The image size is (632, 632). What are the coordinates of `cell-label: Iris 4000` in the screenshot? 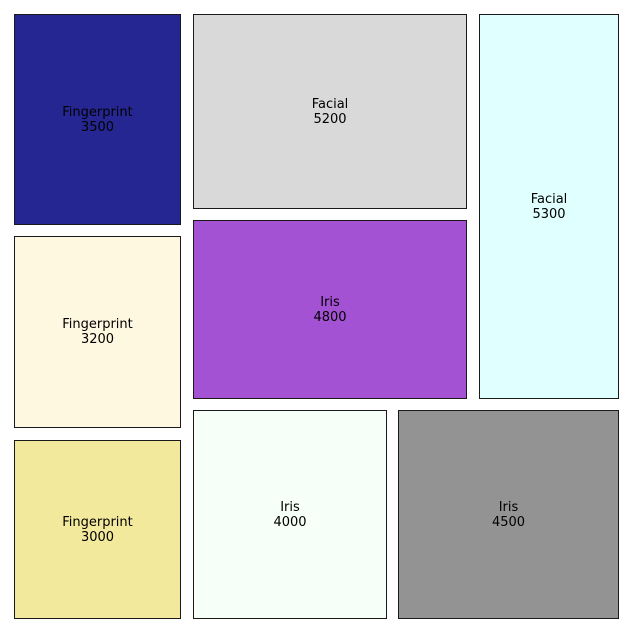 It's located at (289, 515).